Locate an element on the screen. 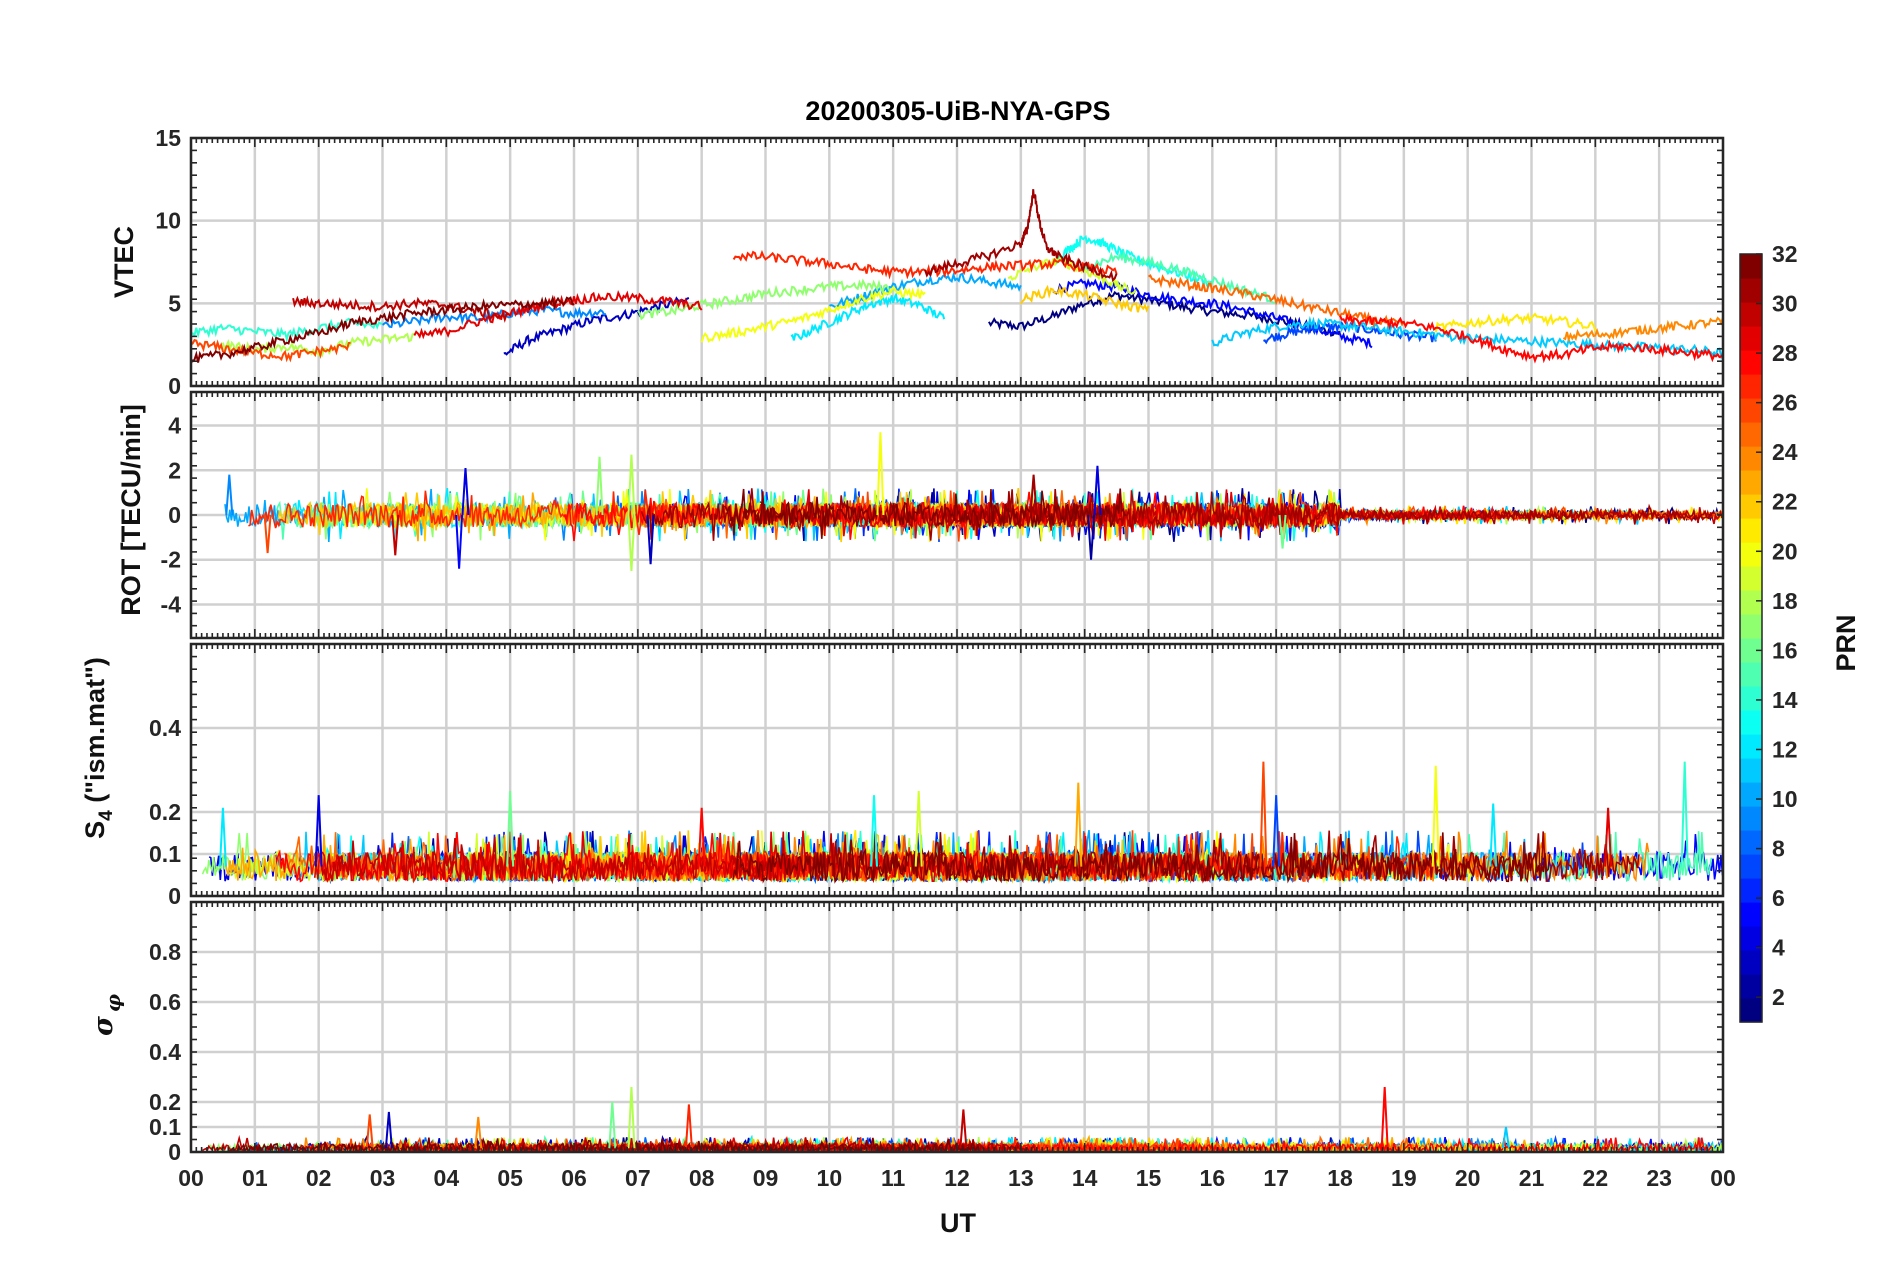 The width and height of the screenshot is (1902, 1272). colorbar-tick-label: 16 is located at coordinates (1785, 650).